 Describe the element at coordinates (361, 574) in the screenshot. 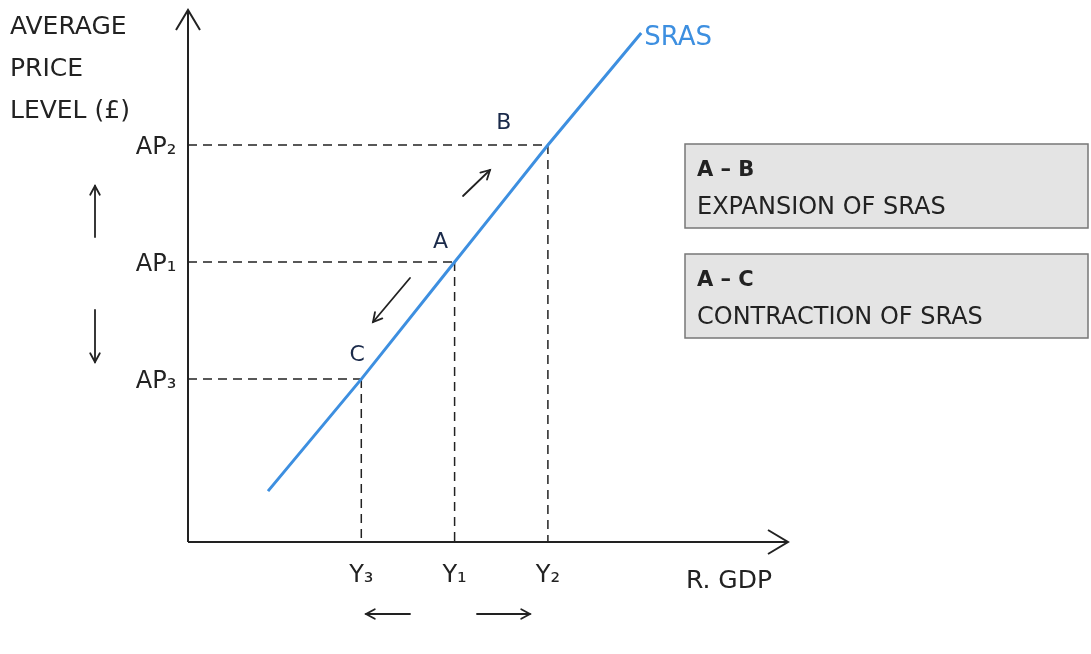

I see `x-tick-label: Y₃` at that location.